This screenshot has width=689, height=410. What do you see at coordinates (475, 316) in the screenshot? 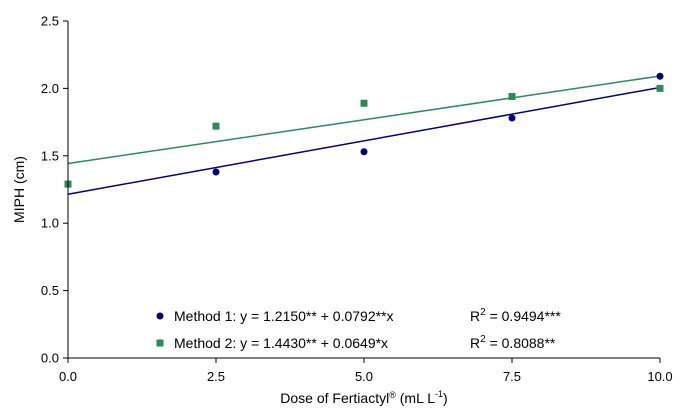
I see `legend-r2-letter-method-1: R` at bounding box center [475, 316].